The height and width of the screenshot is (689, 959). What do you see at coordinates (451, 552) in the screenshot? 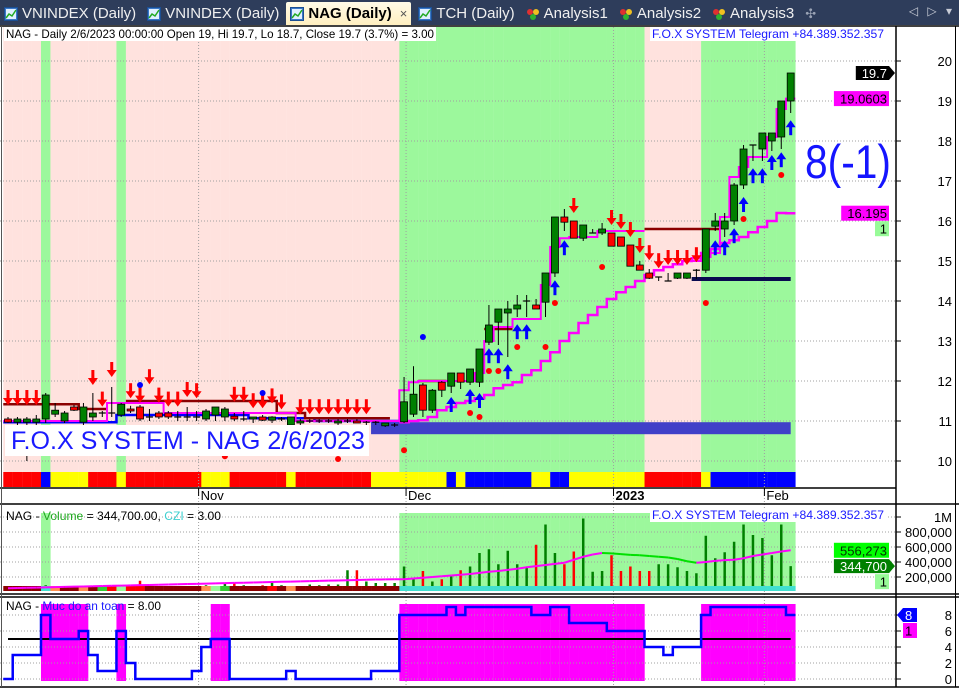
I see `volume-highlight` at bounding box center [451, 552].